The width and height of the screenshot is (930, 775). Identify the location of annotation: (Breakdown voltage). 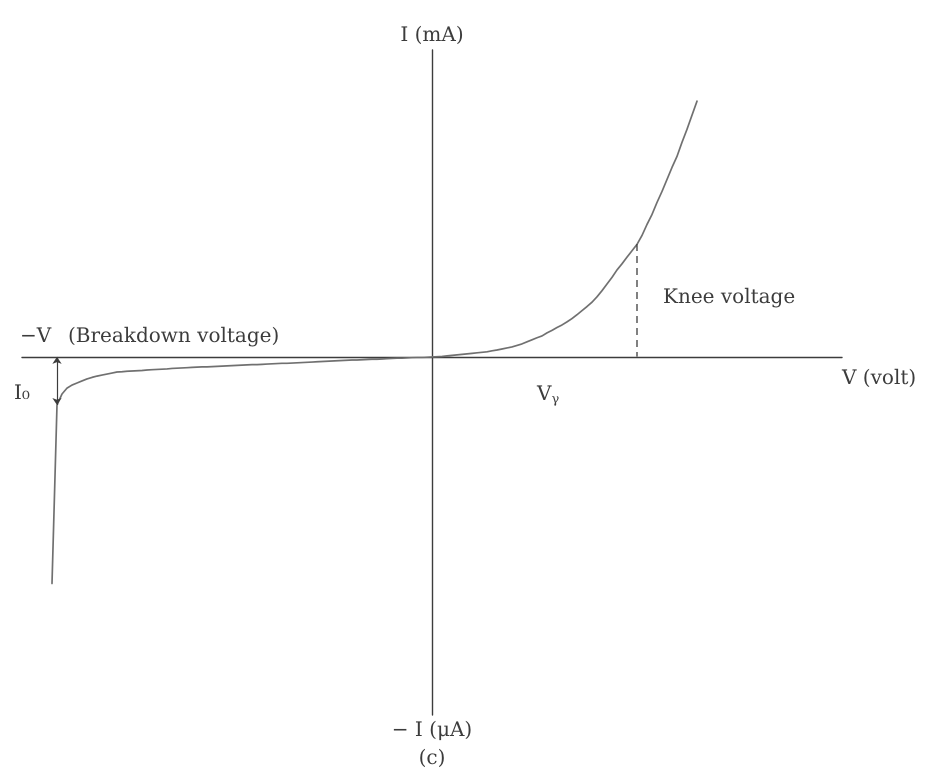
(174, 335).